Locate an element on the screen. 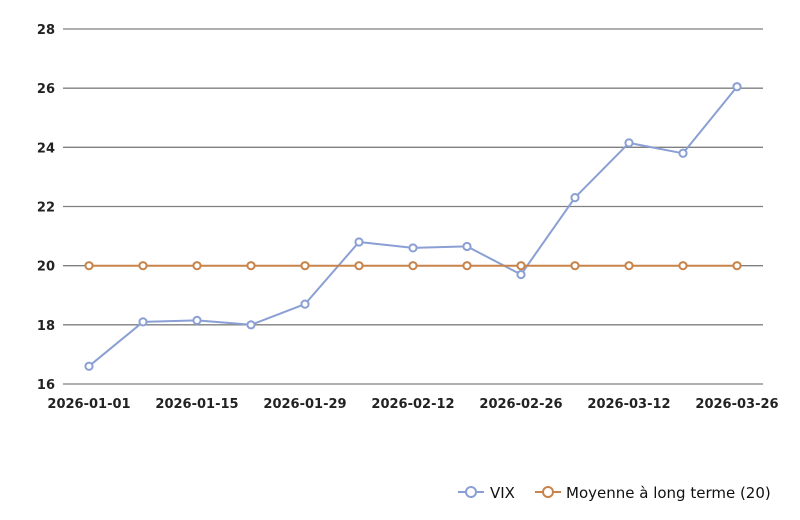  x-tick-label: 2026-02-26 is located at coordinates (520, 404).